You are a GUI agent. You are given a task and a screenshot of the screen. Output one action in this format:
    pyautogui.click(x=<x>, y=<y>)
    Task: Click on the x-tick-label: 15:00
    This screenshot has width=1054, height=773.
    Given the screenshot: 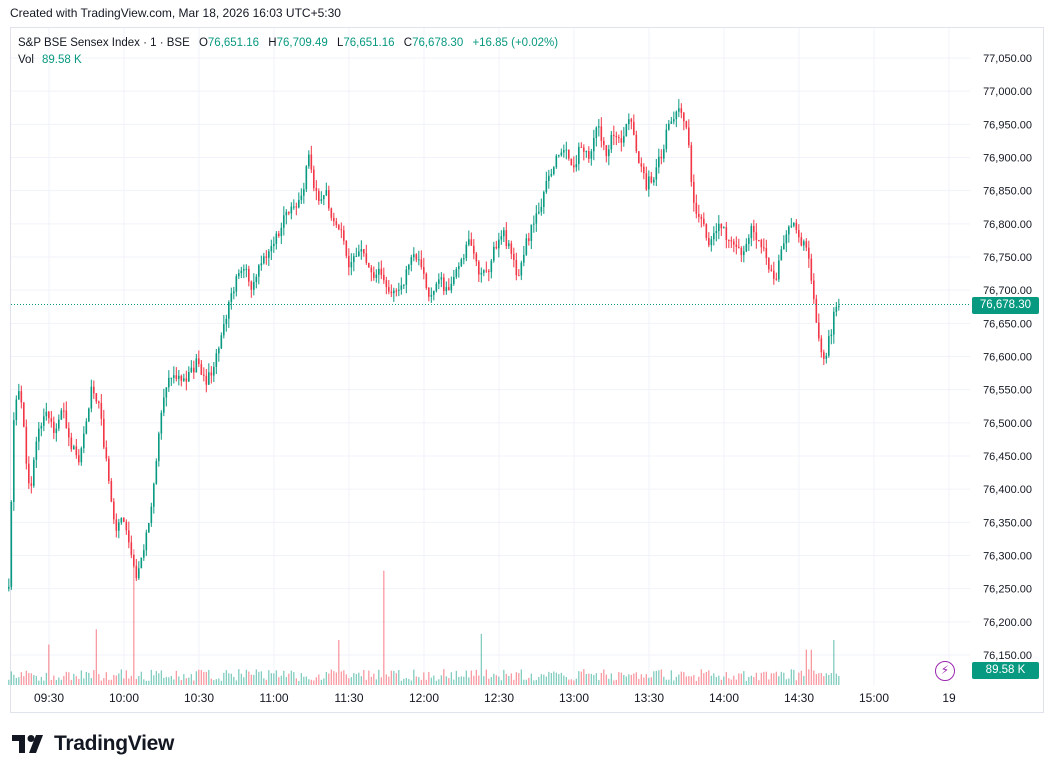 What is the action you would take?
    pyautogui.click(x=874, y=698)
    